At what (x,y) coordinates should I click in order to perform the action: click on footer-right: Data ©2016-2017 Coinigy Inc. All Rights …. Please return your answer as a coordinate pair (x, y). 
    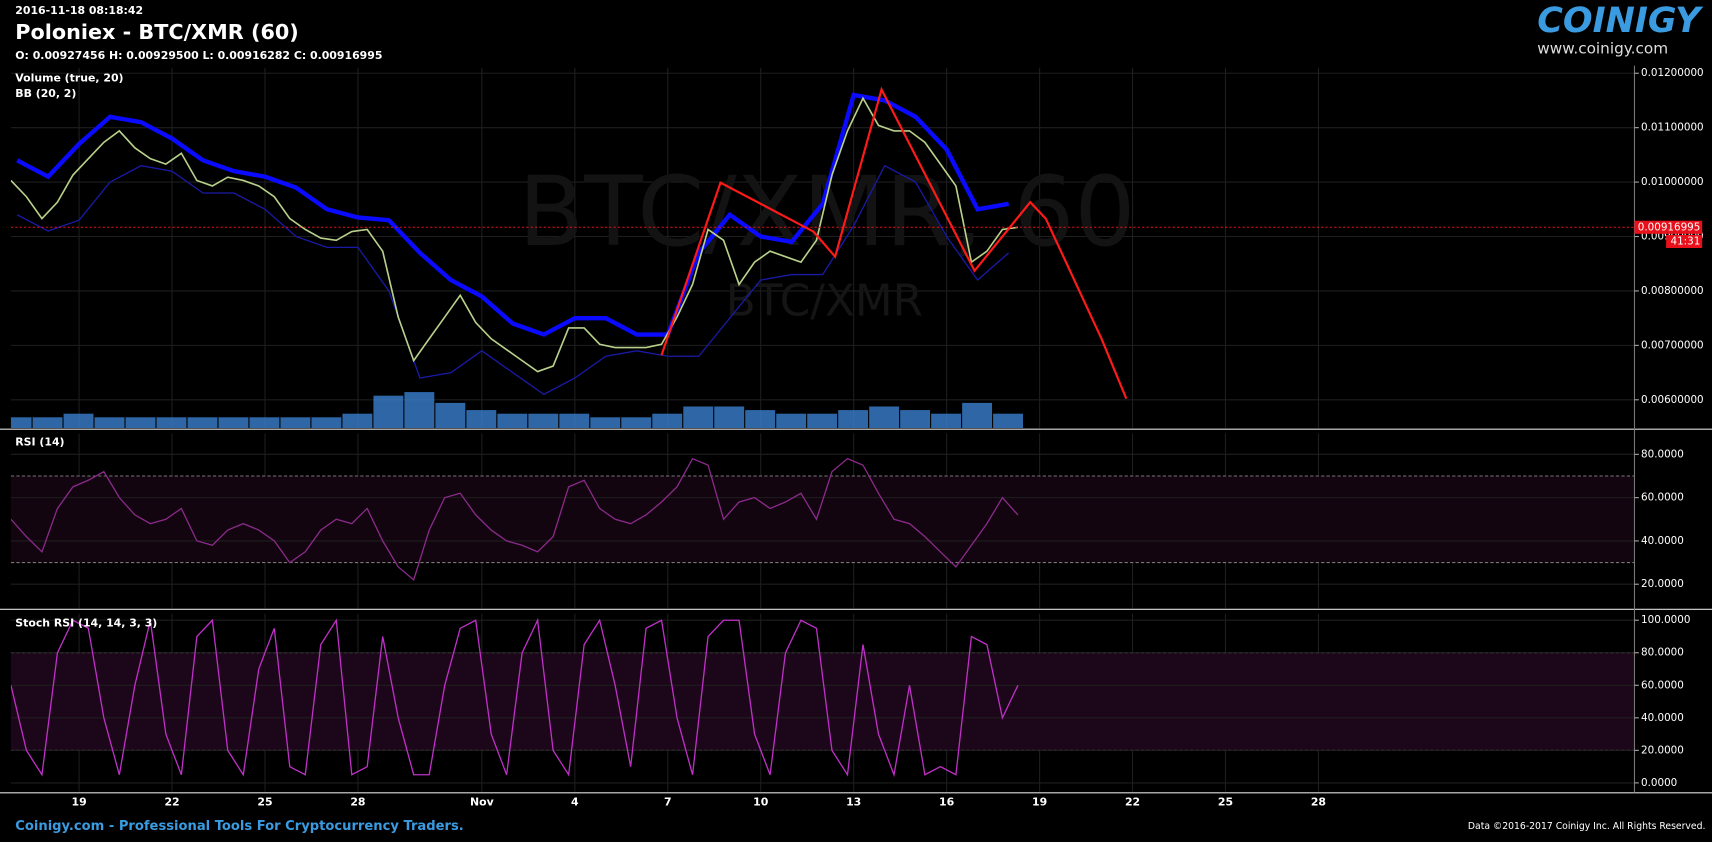
    Looking at the image, I should click on (1587, 826).